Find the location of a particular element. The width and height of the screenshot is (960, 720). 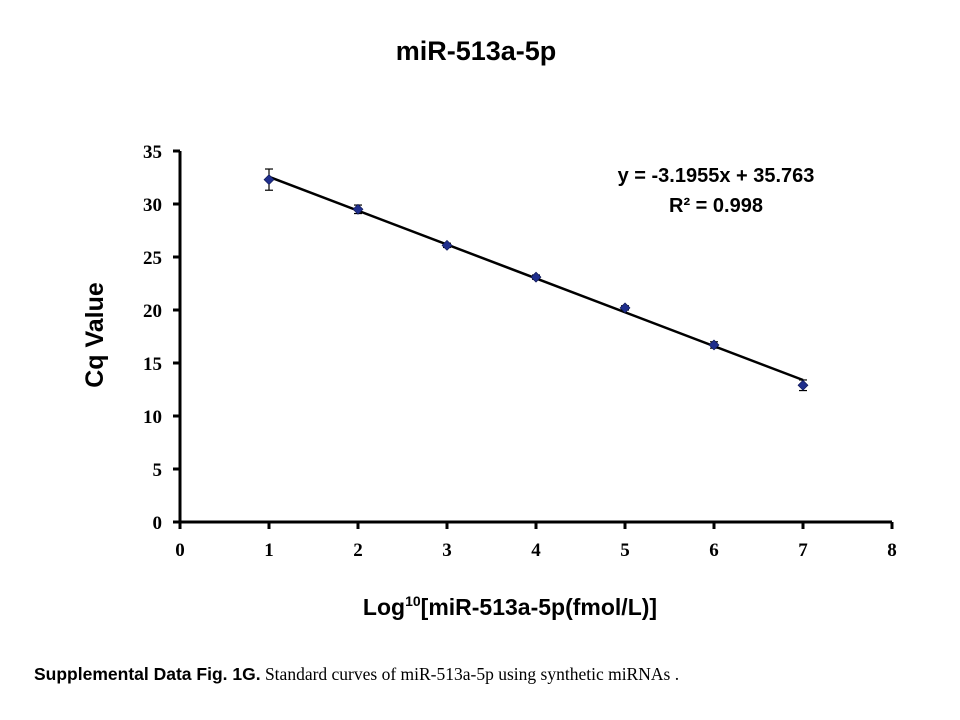

x-tick-label: 4 is located at coordinates (536, 550).